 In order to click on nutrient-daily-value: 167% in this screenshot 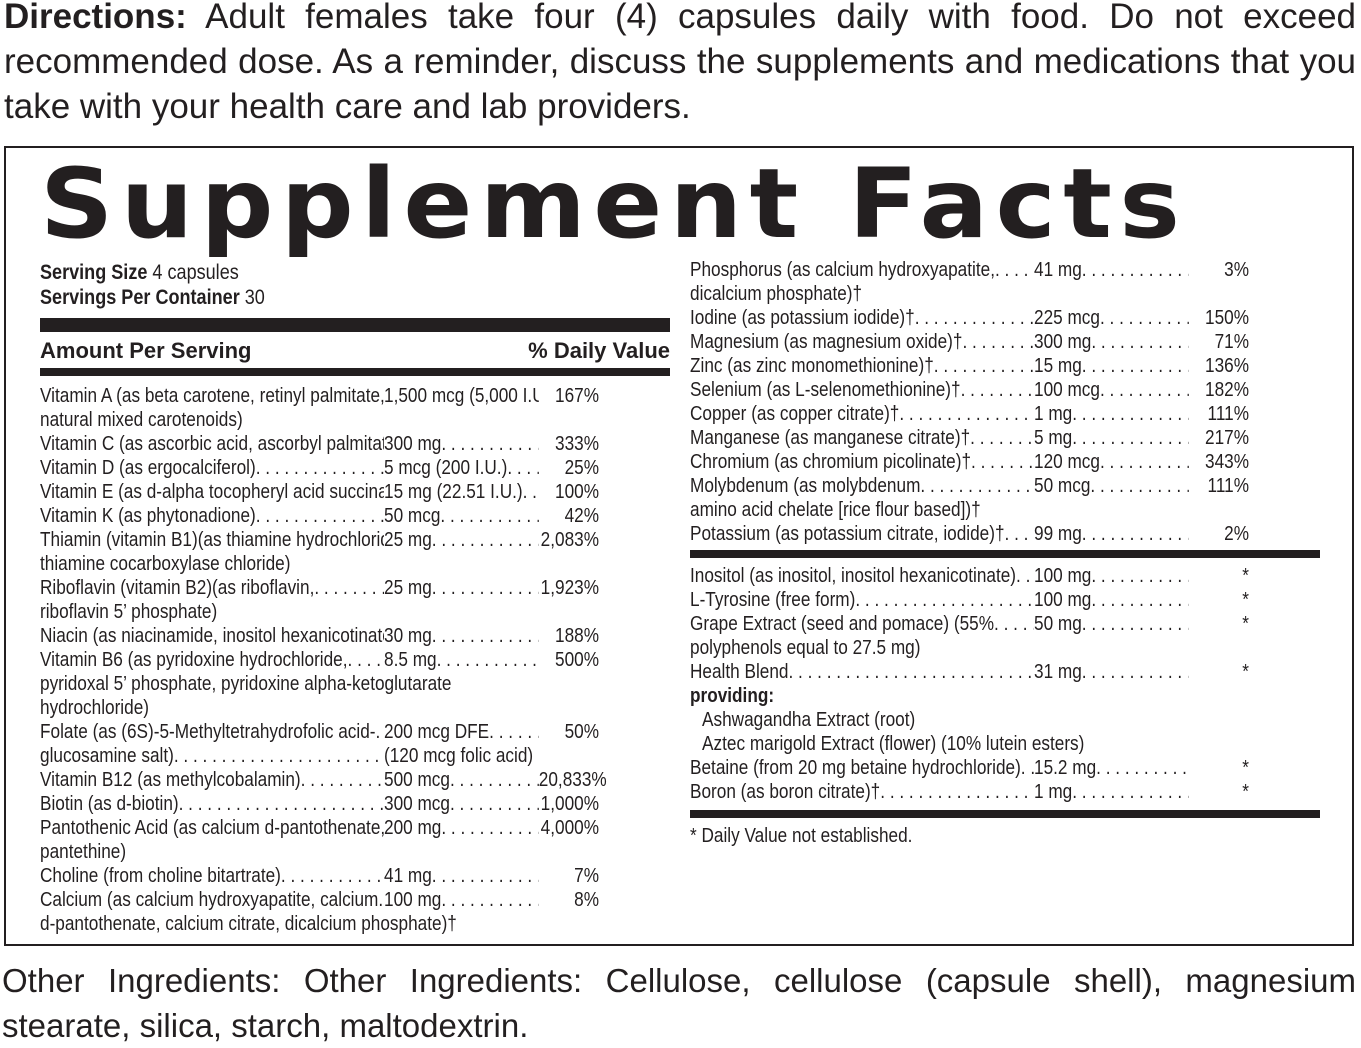, I will do `click(577, 396)`.